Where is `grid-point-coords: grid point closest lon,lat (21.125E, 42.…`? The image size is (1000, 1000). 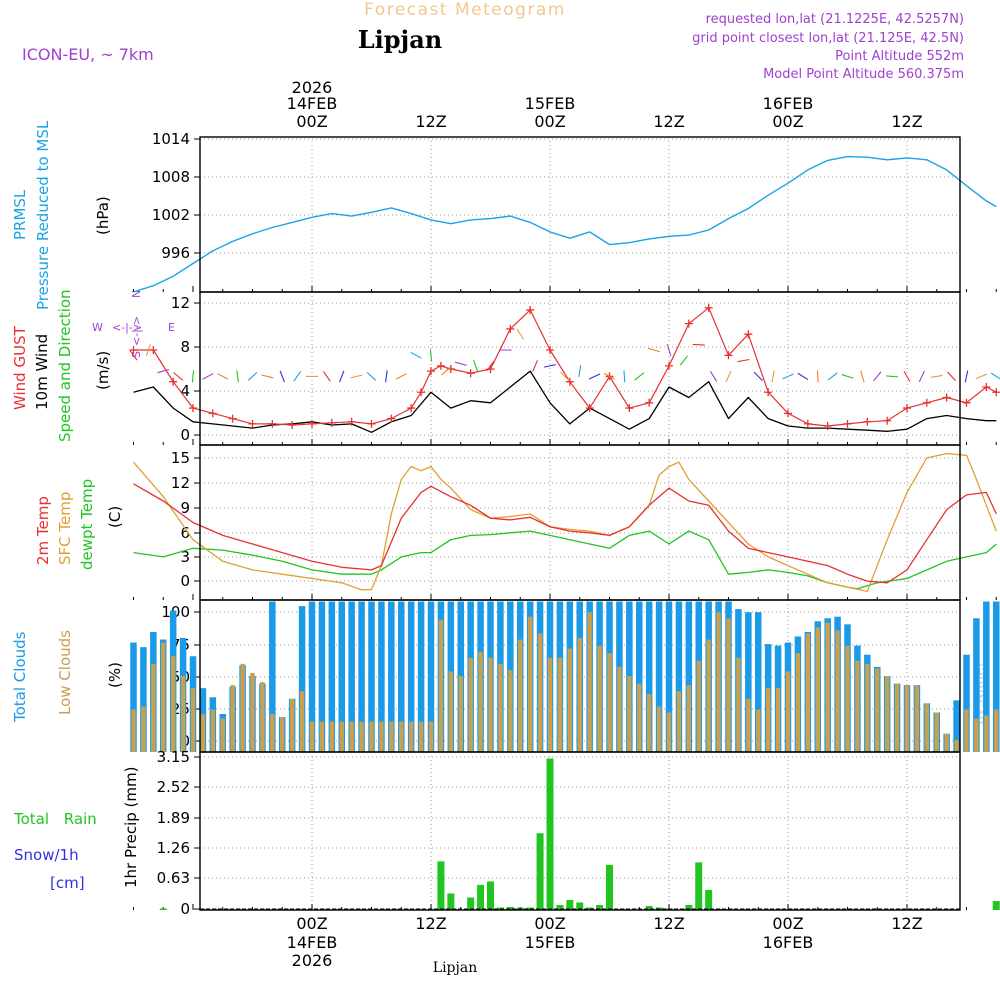 grid-point-coords: grid point closest lon,lat (21.125E, 42.… is located at coordinates (828, 38).